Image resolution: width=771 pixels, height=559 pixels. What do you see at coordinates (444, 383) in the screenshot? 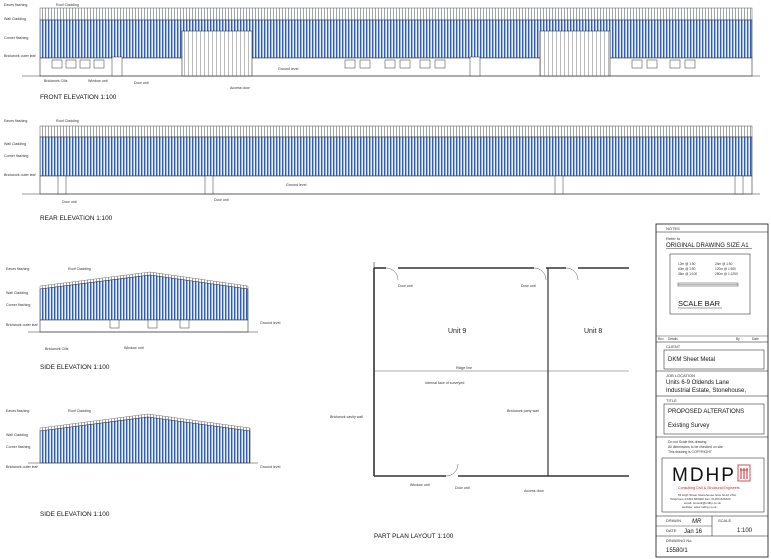
I see `label-internal-face: Internal face of surveyed` at bounding box center [444, 383].